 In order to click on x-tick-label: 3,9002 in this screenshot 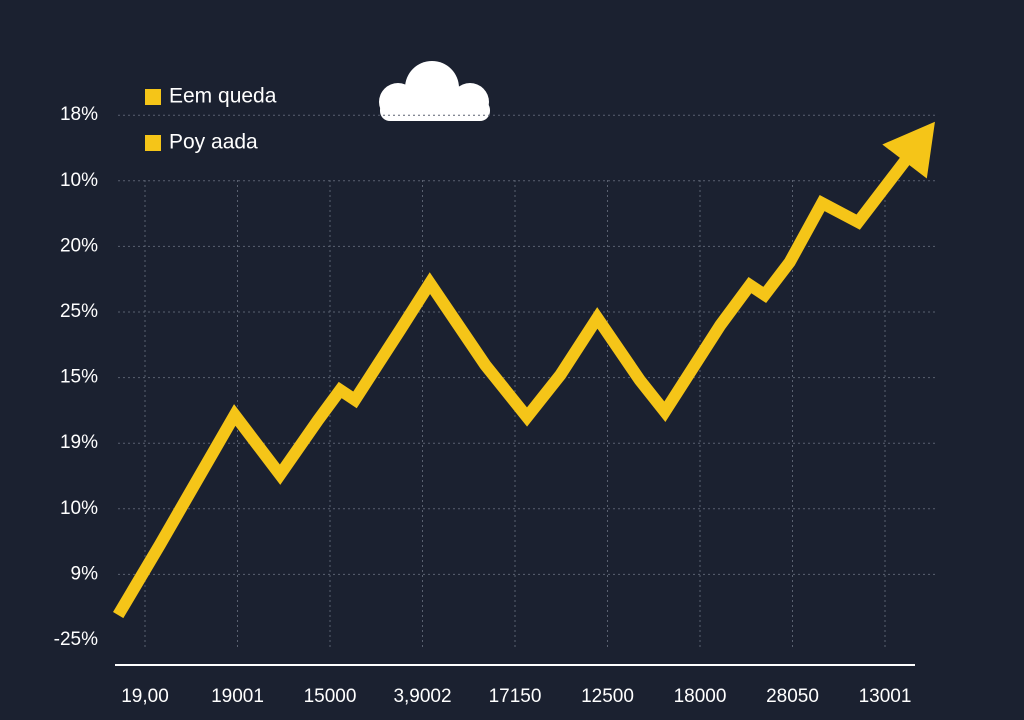, I will do `click(422, 696)`.